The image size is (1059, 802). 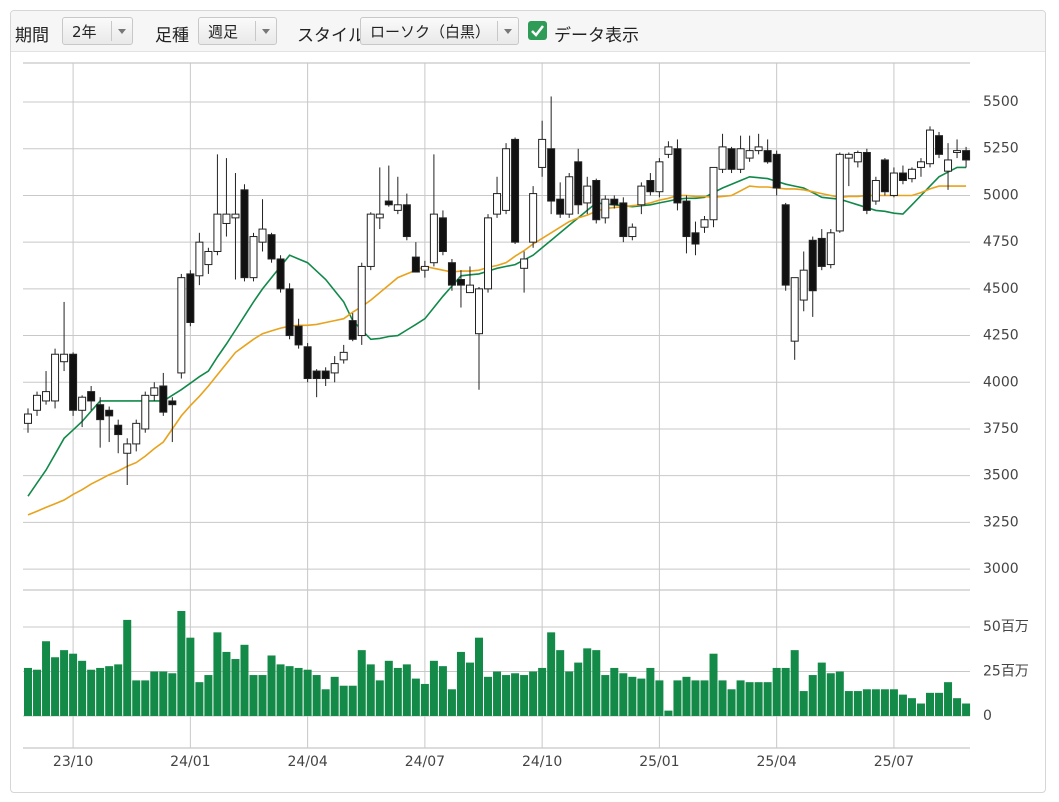 I want to click on style-select: ローソク（白黒）, so click(x=439, y=31).